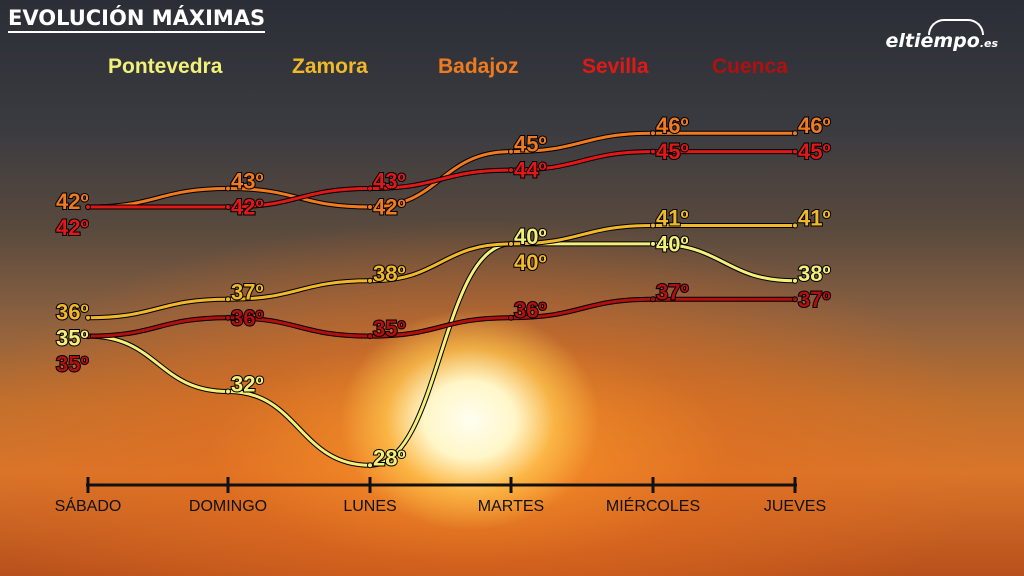 The width and height of the screenshot is (1024, 576). What do you see at coordinates (389, 457) in the screenshot?
I see `data-label: 28º` at bounding box center [389, 457].